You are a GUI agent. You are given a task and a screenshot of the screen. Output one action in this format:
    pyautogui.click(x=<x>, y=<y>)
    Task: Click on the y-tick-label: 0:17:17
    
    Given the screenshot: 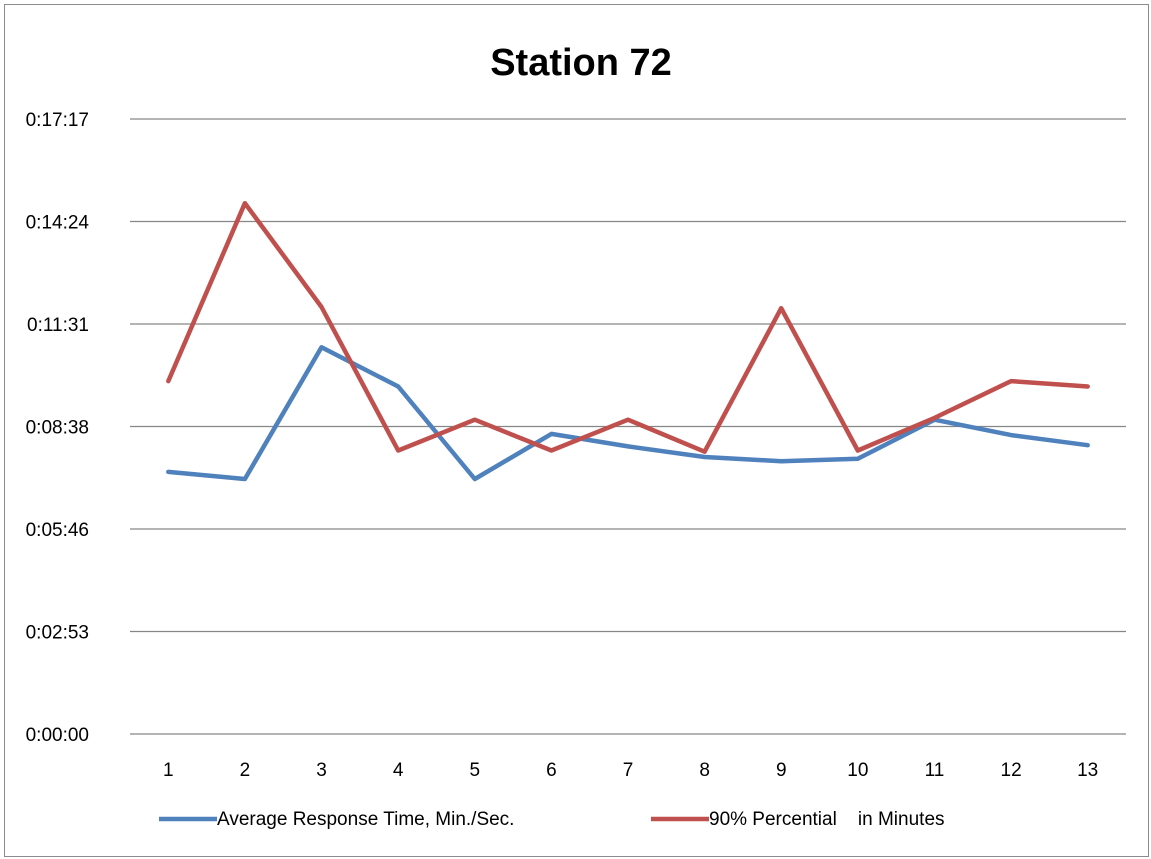 What is the action you would take?
    pyautogui.click(x=57, y=120)
    